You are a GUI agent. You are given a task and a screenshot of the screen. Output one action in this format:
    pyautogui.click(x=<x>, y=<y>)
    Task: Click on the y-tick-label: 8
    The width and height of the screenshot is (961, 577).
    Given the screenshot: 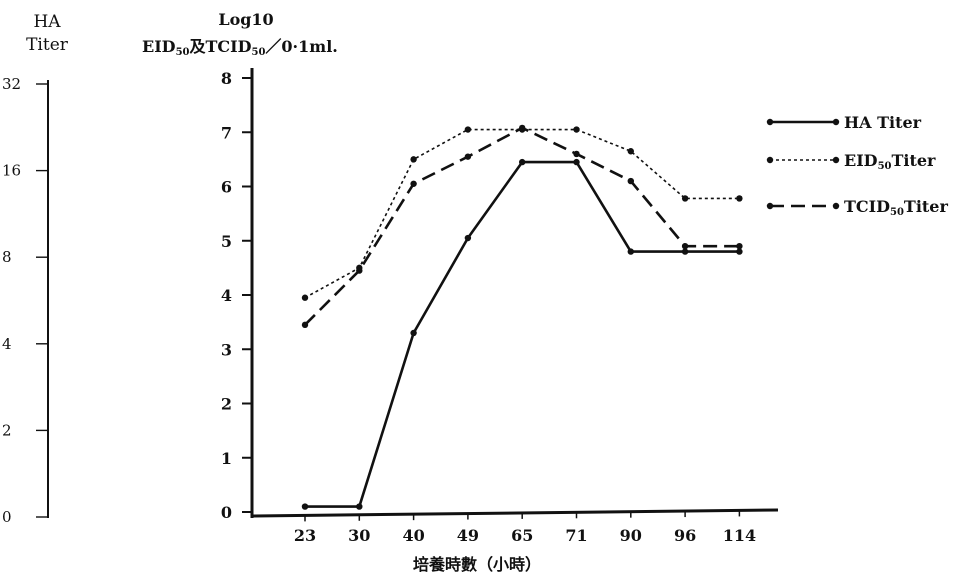 What is the action you would take?
    pyautogui.click(x=226, y=78)
    